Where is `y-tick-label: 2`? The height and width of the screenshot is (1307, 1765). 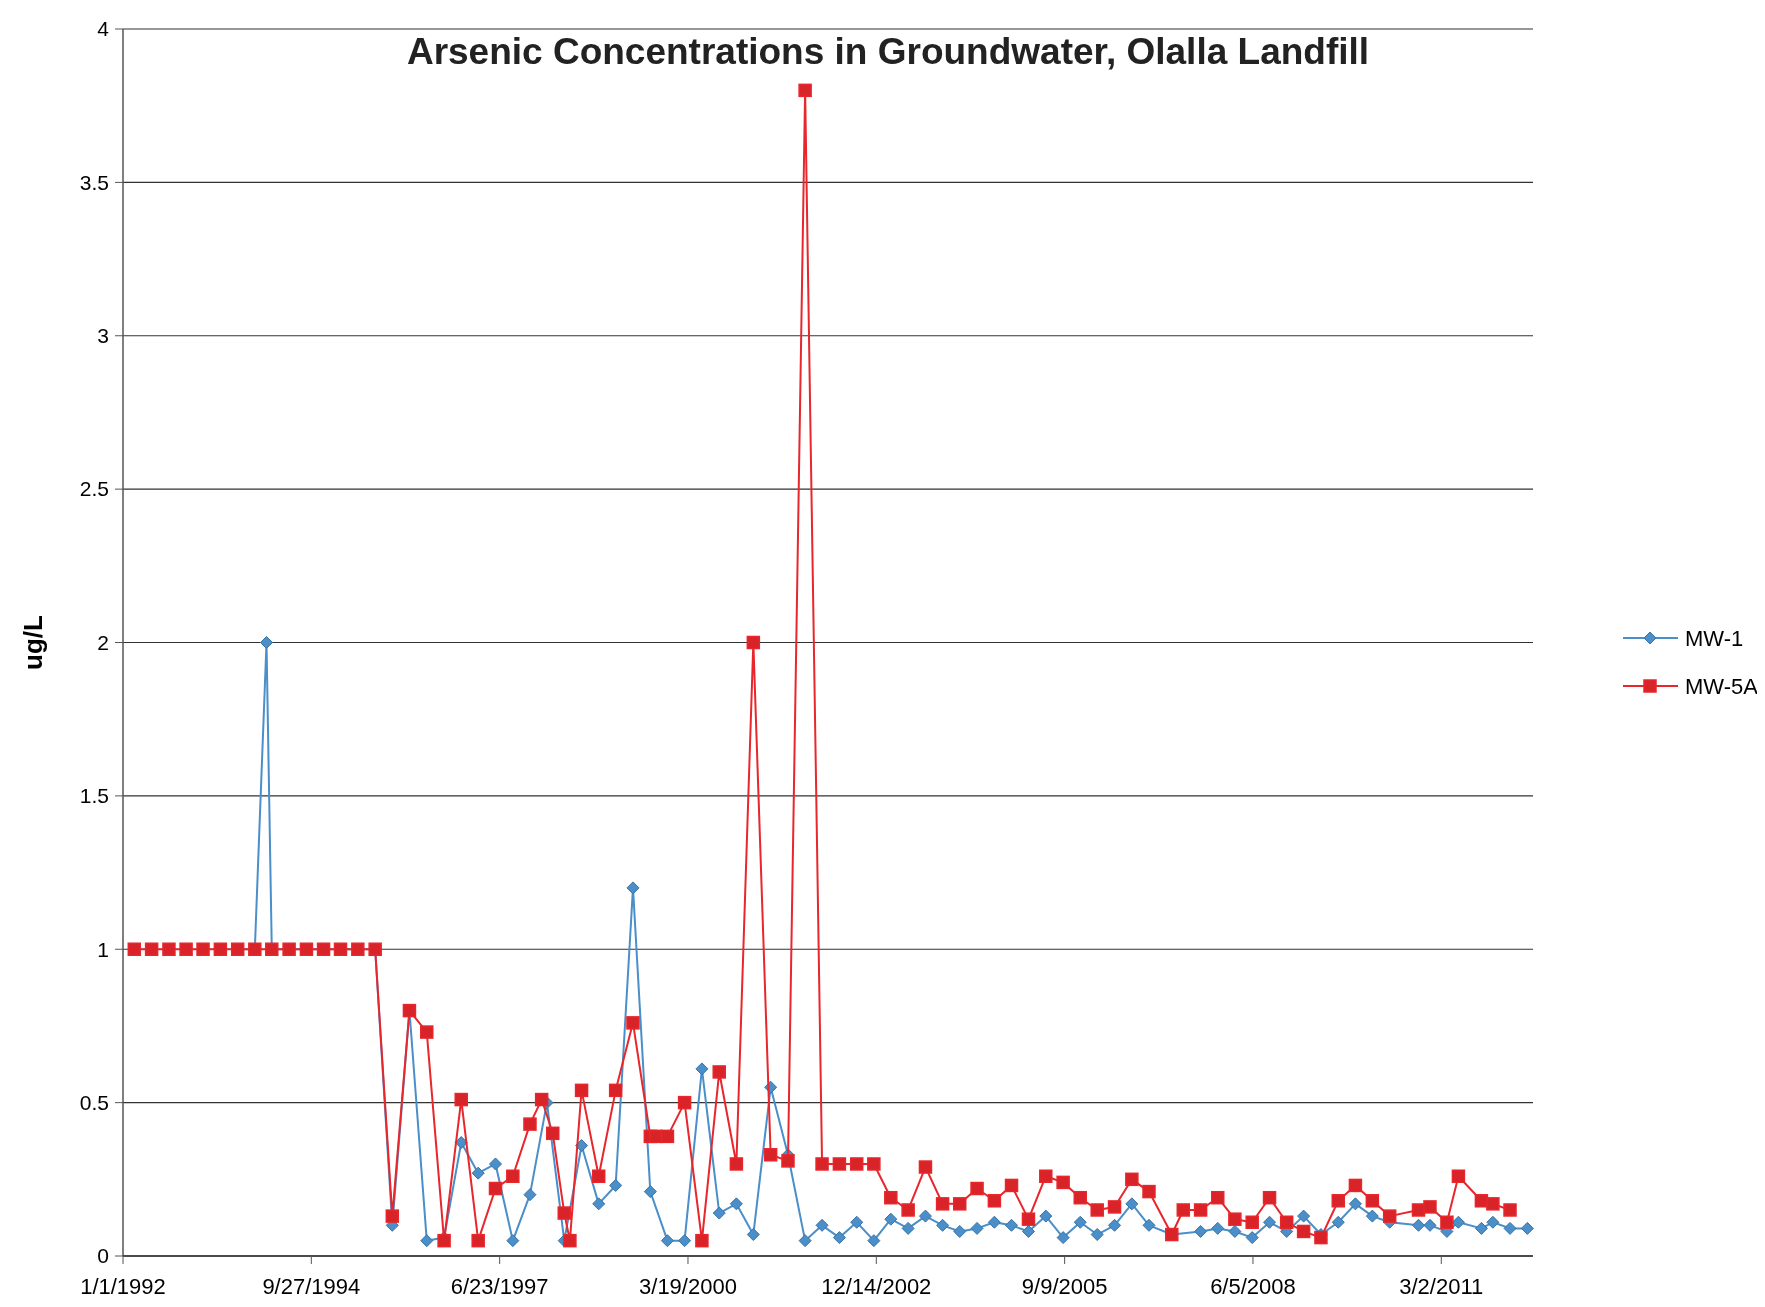
y-tick-label: 2 is located at coordinates (103, 642).